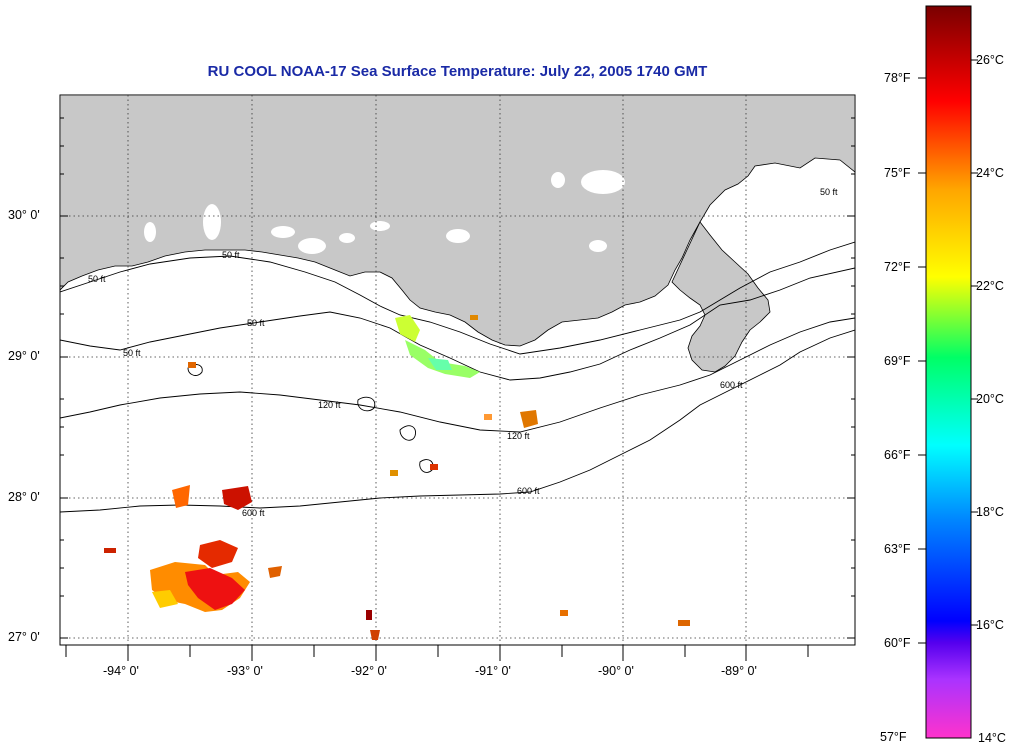  What do you see at coordinates (990, 60) in the screenshot?
I see `colorbar-c-label: 26°C` at bounding box center [990, 60].